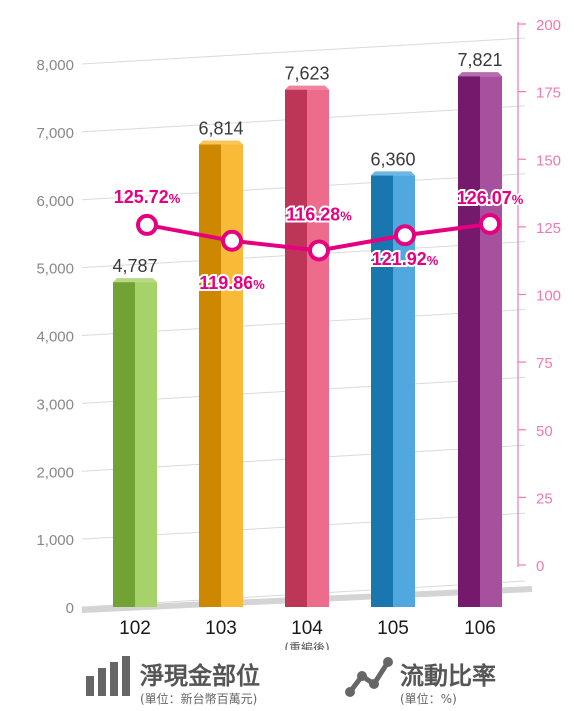  I want to click on ratio-value-label: 119.86%, so click(232, 283).